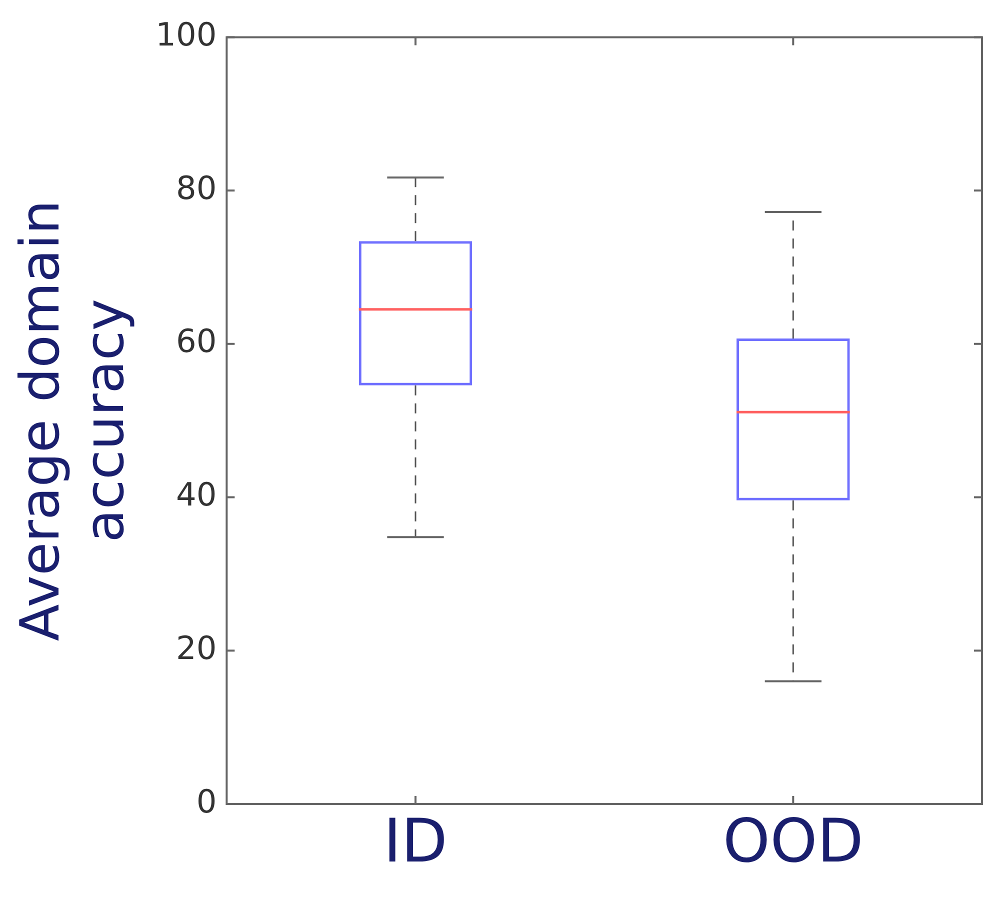 This screenshot has height=901, width=996. Describe the element at coordinates (196, 187) in the screenshot. I see `y-tick-label: 80` at that location.